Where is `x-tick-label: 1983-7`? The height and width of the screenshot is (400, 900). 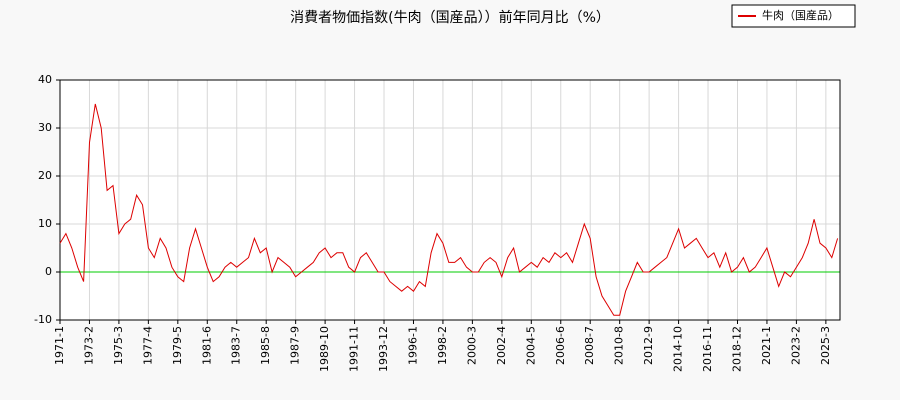 x-tick-label: 1983-7 is located at coordinates (236, 345).